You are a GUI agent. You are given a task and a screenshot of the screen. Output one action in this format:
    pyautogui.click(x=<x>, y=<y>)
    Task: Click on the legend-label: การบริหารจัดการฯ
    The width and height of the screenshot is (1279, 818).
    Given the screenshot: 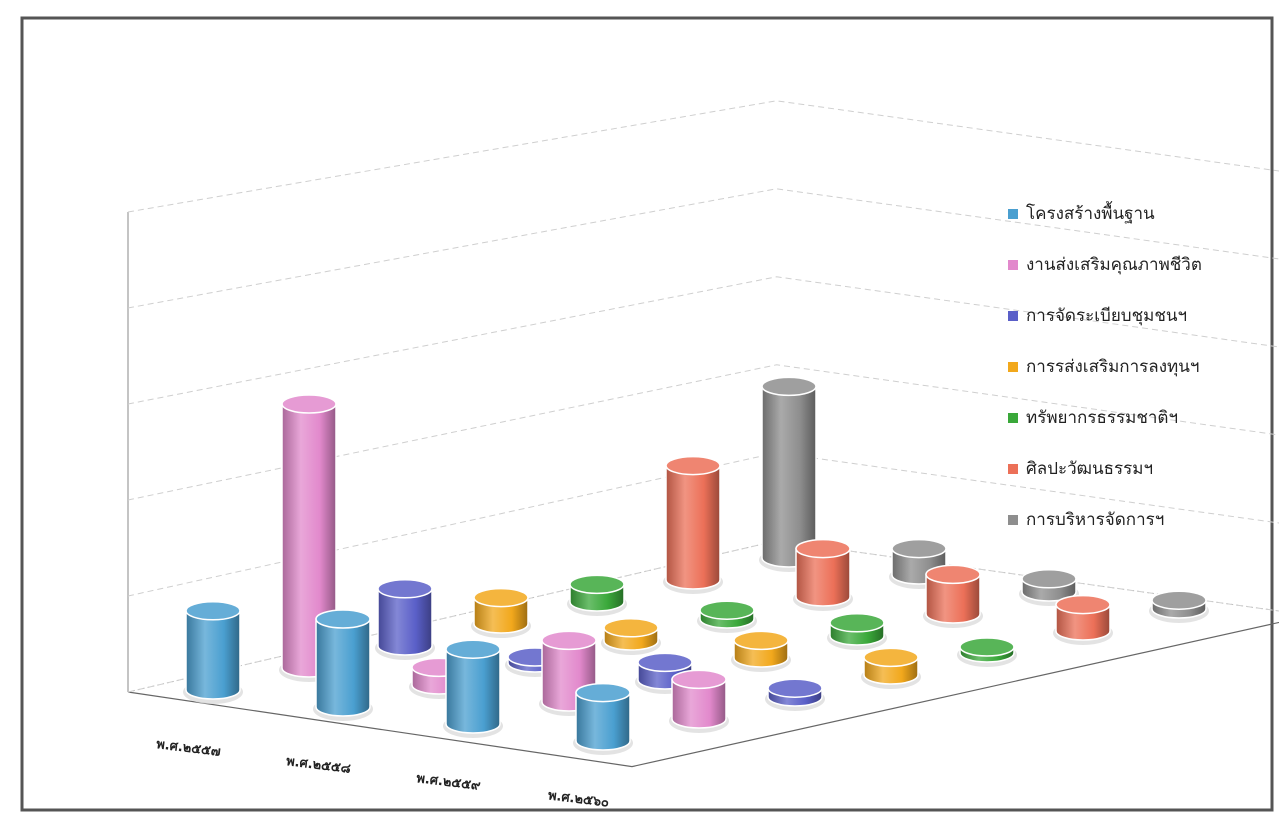 What is the action you would take?
    pyautogui.click(x=1095, y=520)
    